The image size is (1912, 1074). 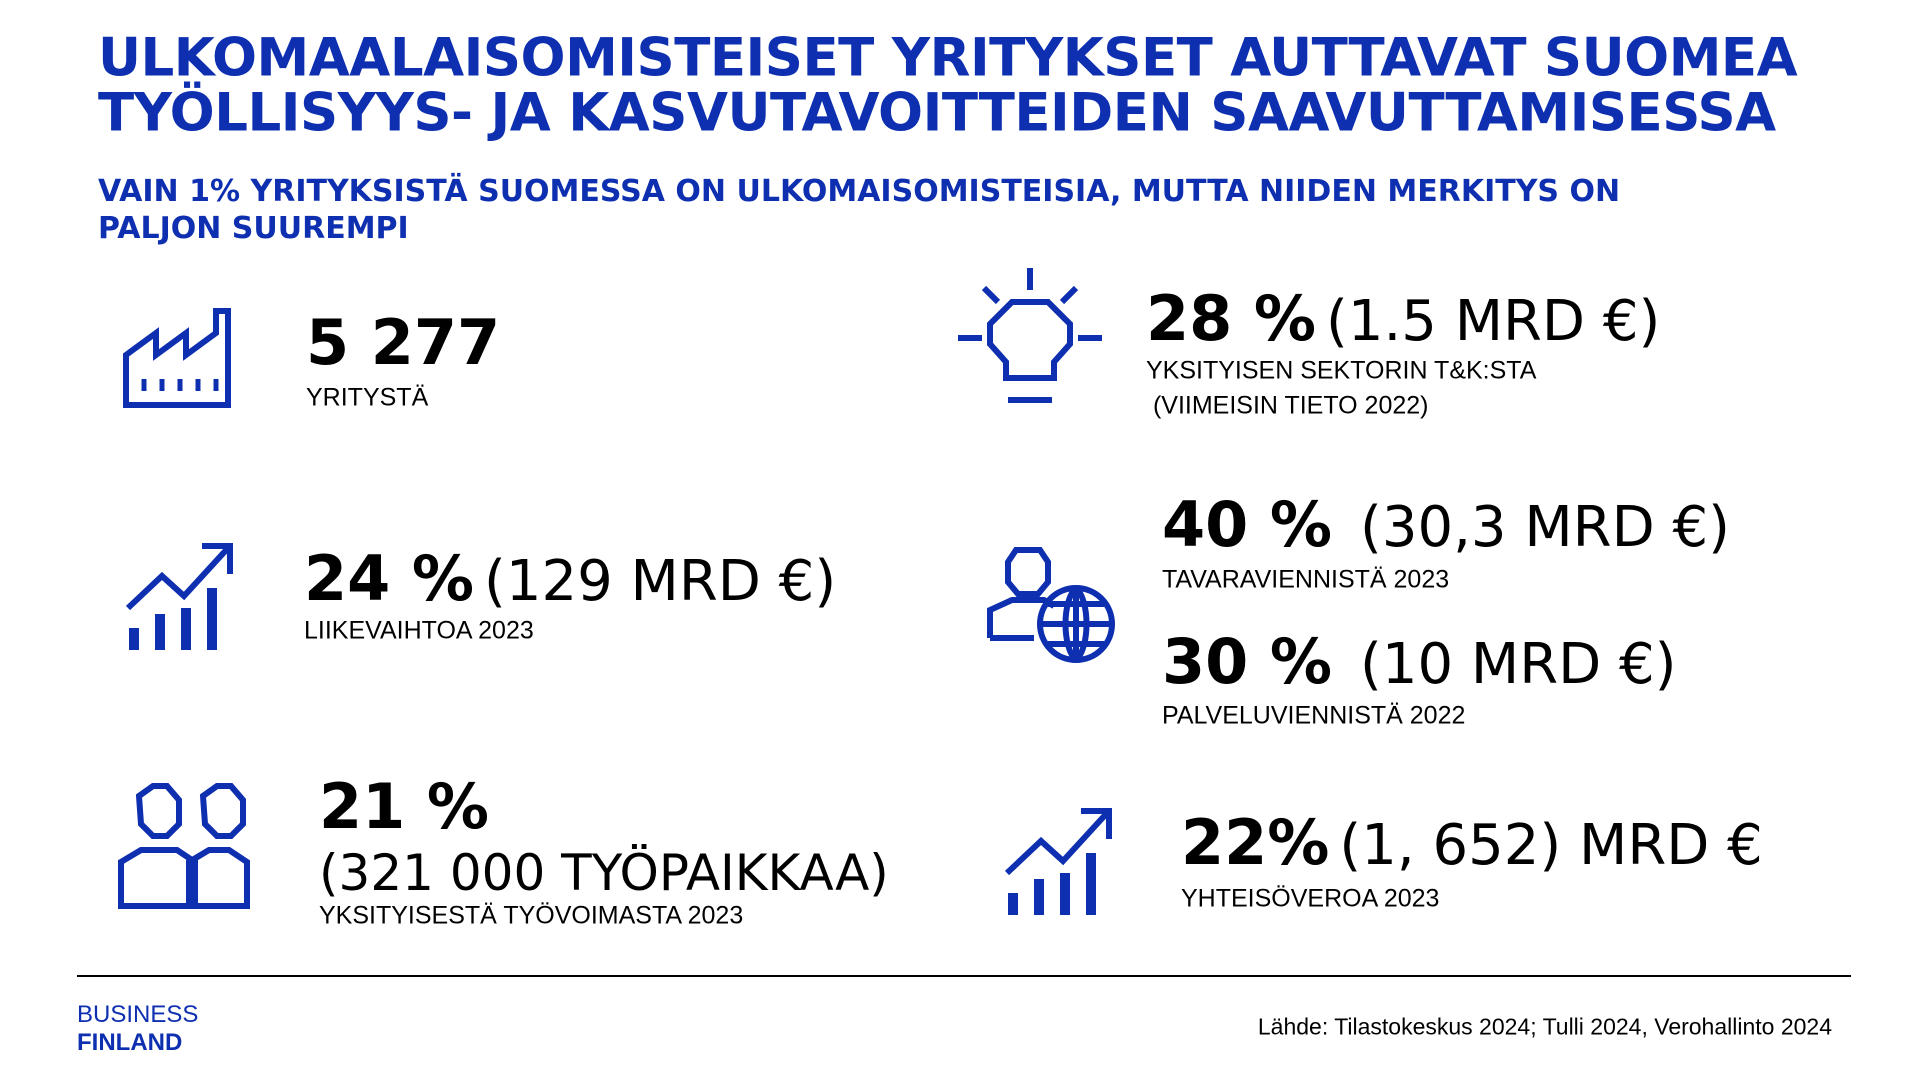 What do you see at coordinates (1518, 664) in the screenshot?
I see `stat-detail: (10 MRD €)` at bounding box center [1518, 664].